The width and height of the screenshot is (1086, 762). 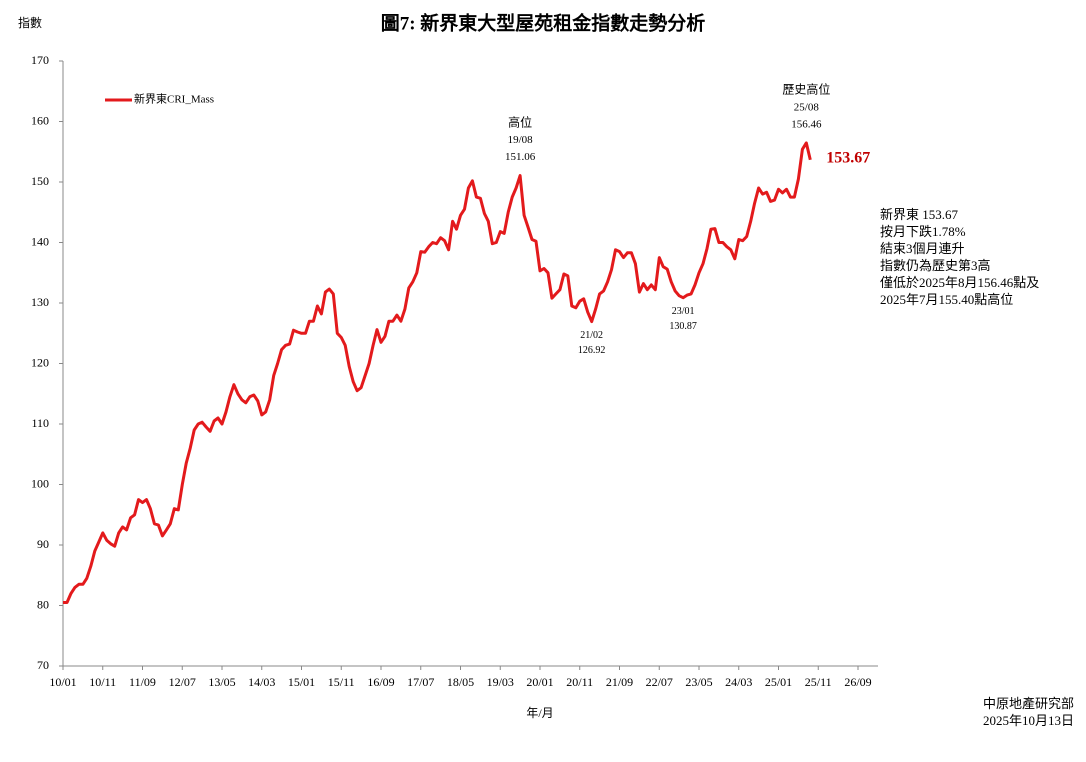 What do you see at coordinates (40, 423) in the screenshot?
I see `y-tick-label: 110` at bounding box center [40, 423].